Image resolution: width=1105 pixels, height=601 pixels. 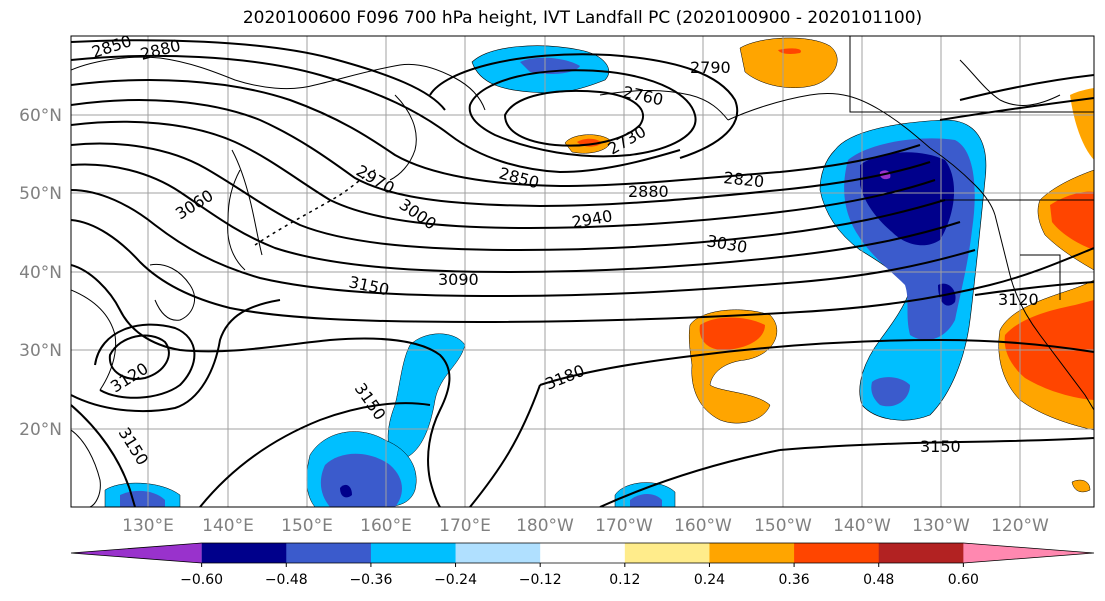 I want to click on lon-label: 120°W, so click(x=1020, y=526).